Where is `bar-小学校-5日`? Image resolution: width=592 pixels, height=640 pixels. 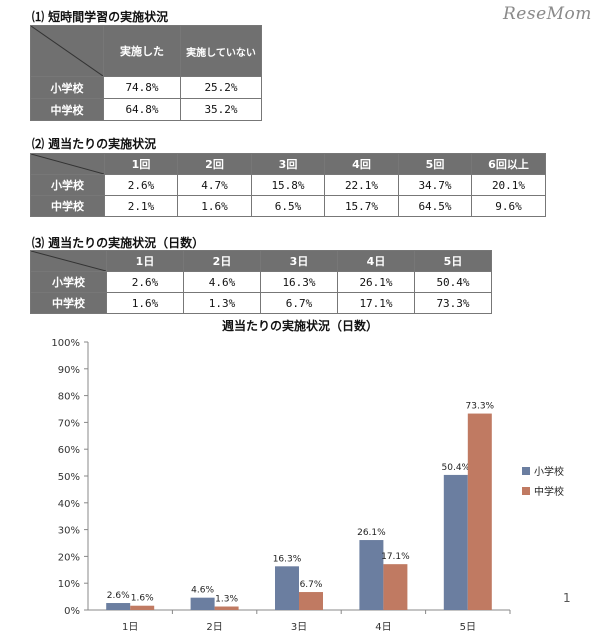
bar-小学校-5日 is located at coordinates (455, 542).